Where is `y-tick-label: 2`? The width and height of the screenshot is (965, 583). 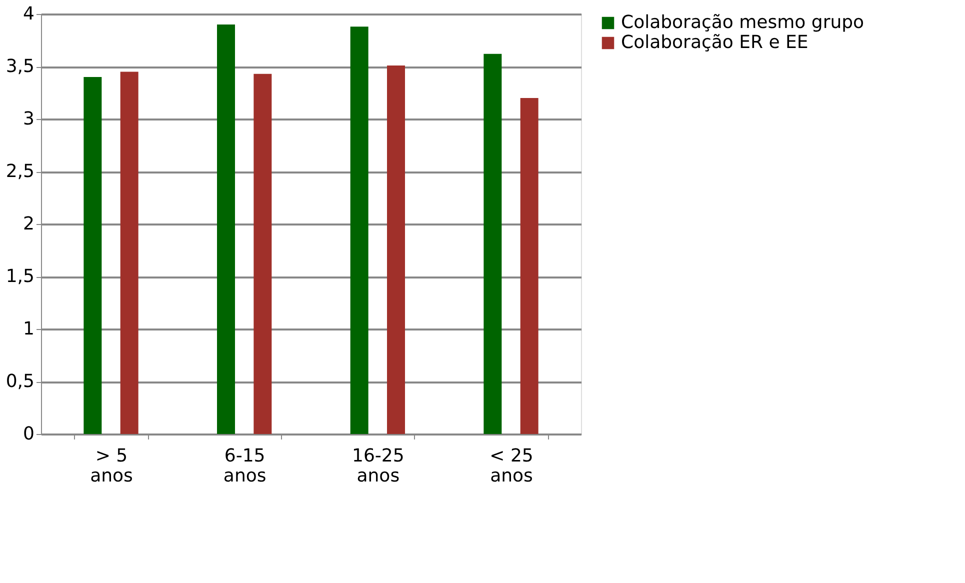 y-tick-label: 2 is located at coordinates (28, 224).